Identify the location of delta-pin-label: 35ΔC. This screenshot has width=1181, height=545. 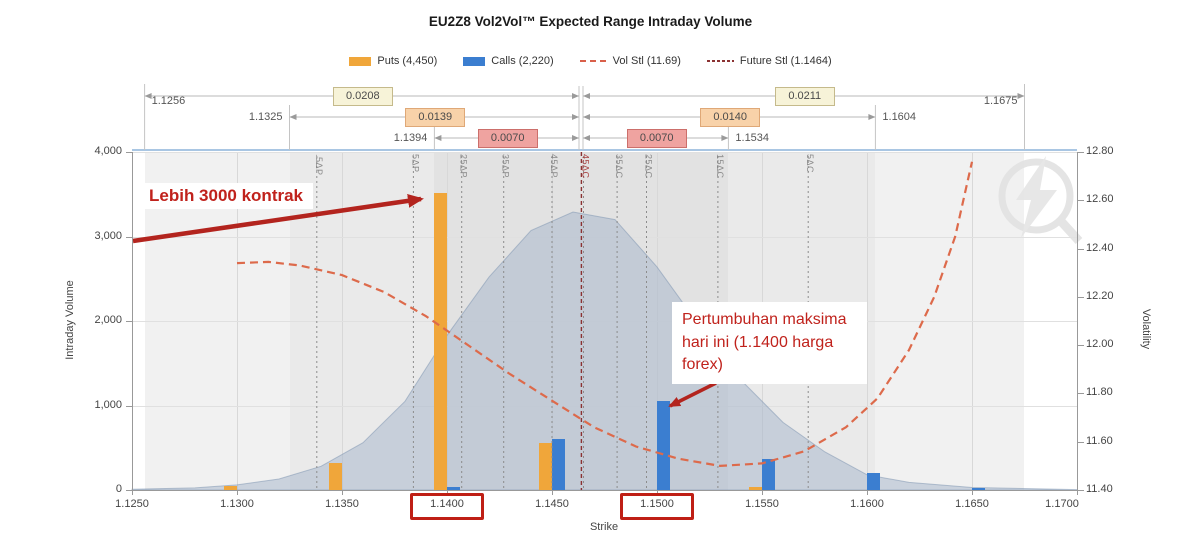
(619, 166).